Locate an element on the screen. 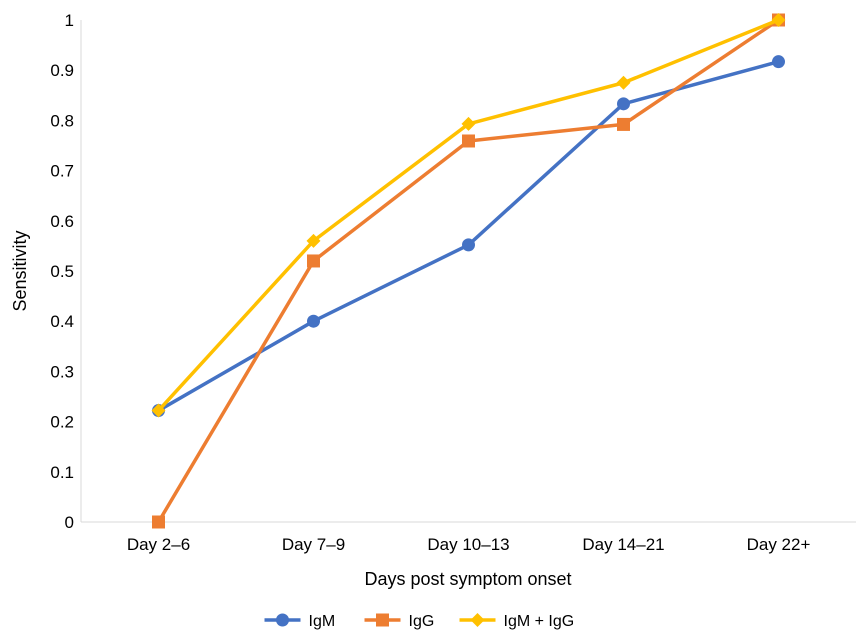 The height and width of the screenshot is (631, 860). legend-item: IgM + IgG is located at coordinates (517, 621).